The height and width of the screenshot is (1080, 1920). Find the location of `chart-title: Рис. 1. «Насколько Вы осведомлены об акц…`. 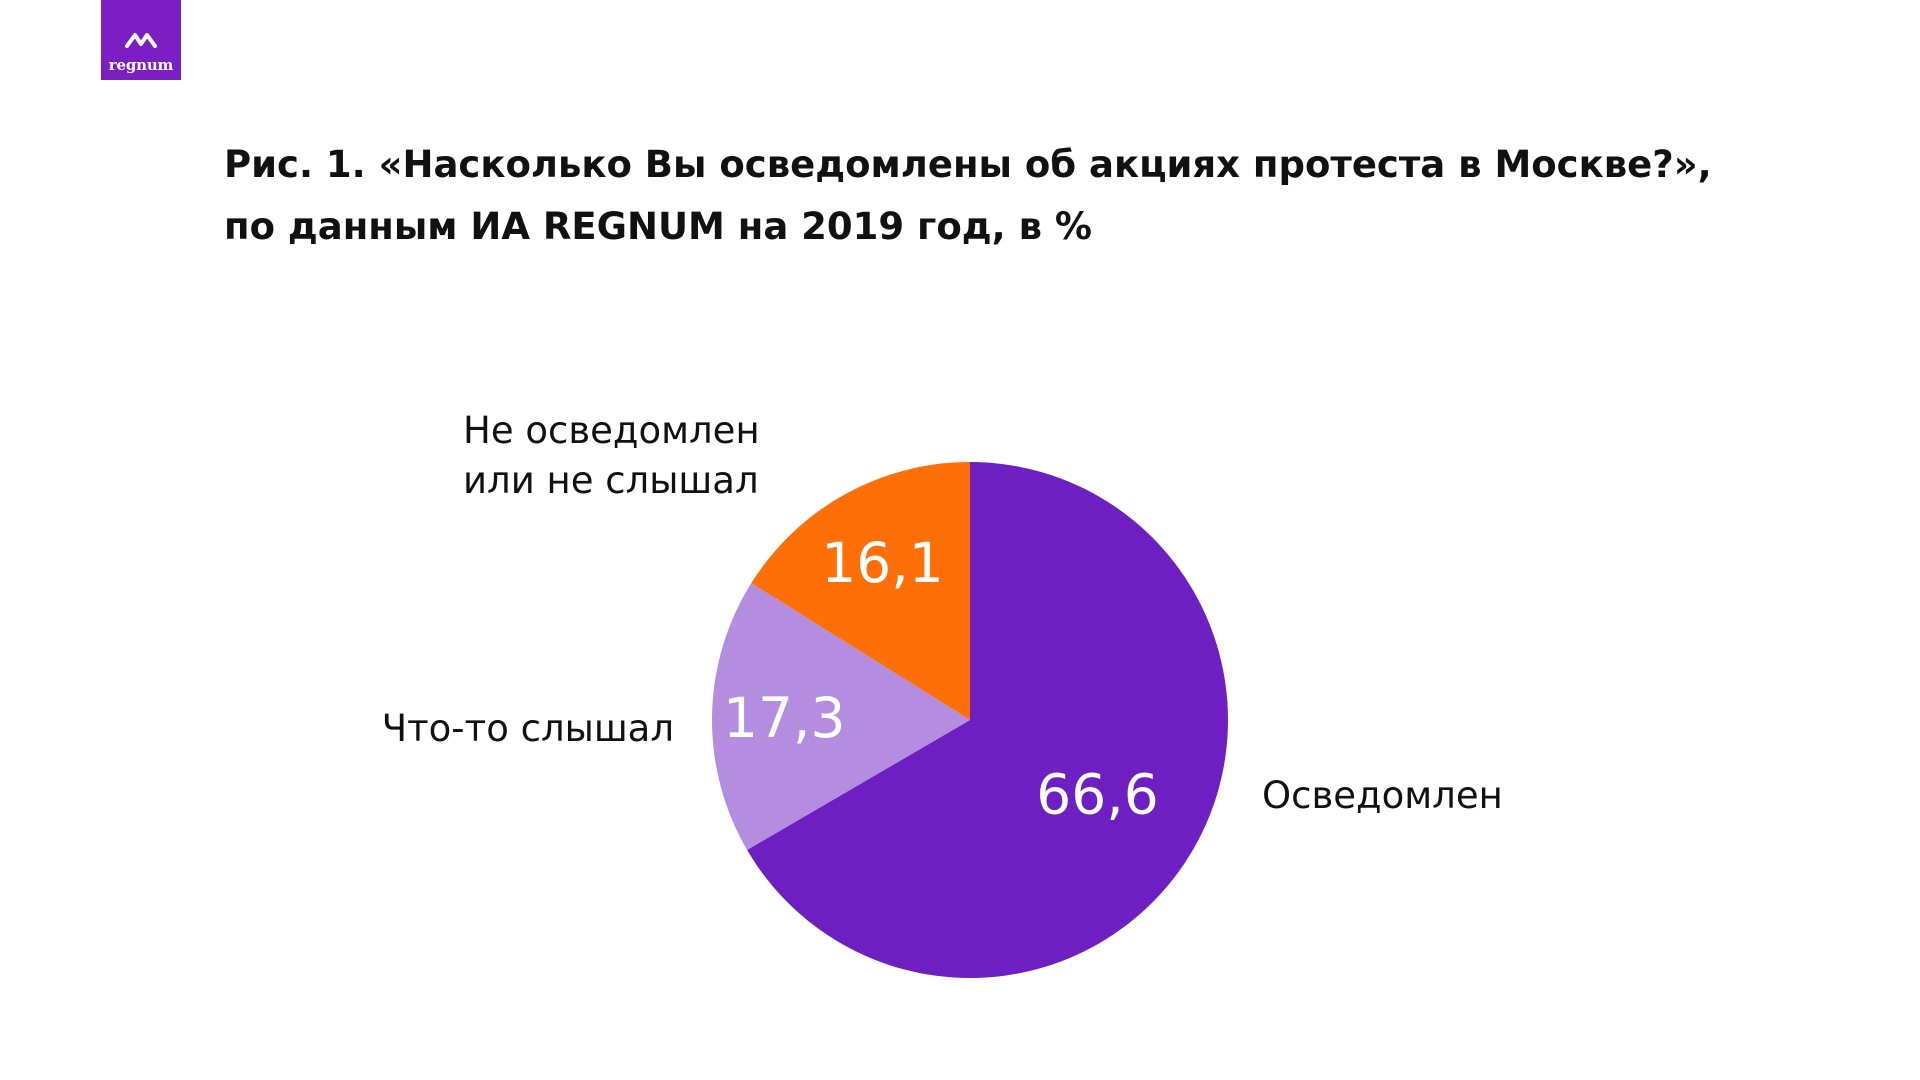

chart-title: Рис. 1. «Насколько Вы осведомлены об акц… is located at coordinates (1024, 196).